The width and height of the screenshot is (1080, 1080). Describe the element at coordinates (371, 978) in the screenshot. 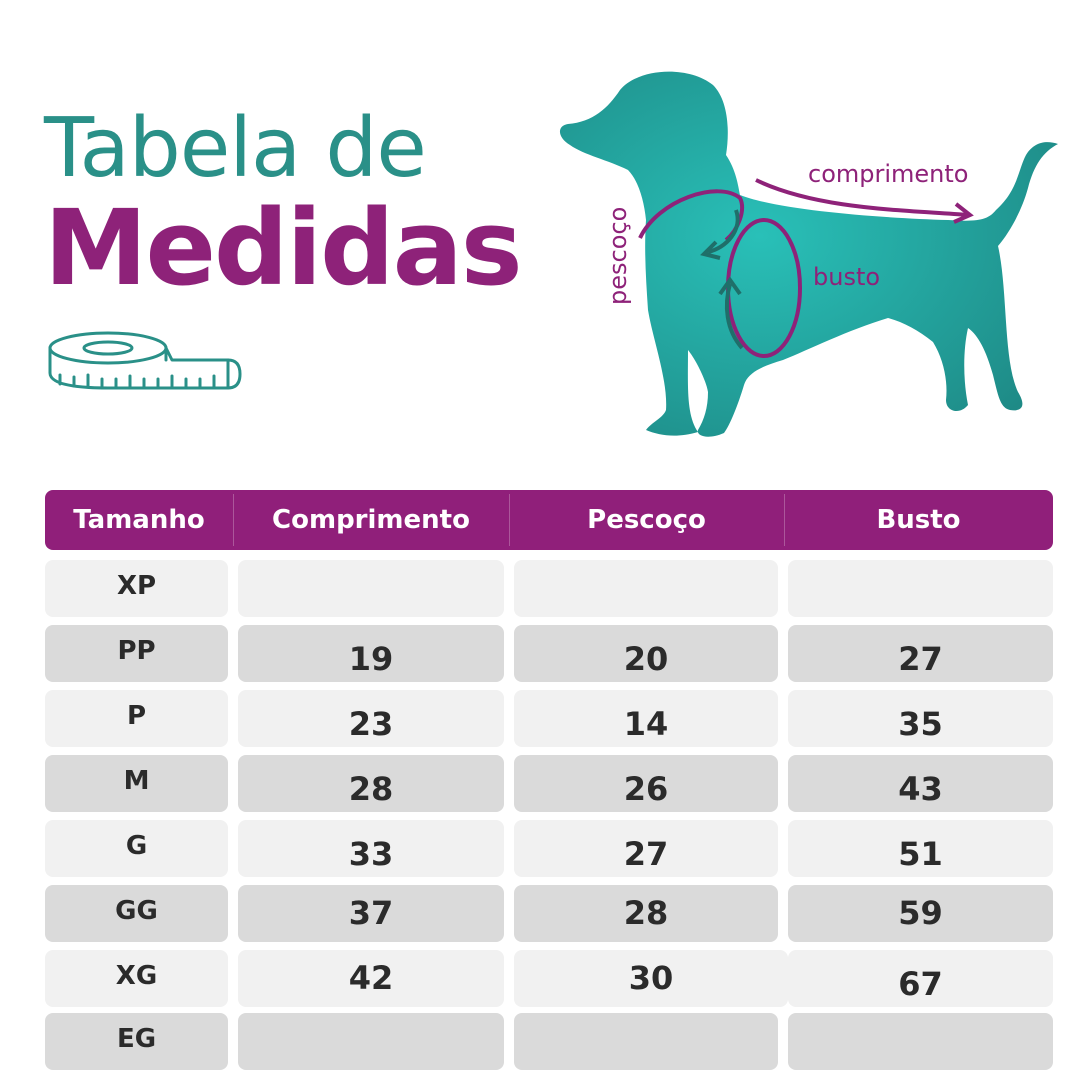

I see `cell-comprimento: 42` at that location.